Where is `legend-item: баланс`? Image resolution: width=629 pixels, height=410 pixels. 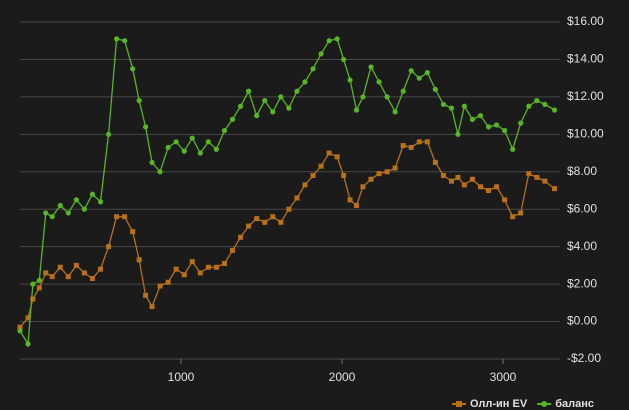
legend-item: баланс is located at coordinates (565, 404).